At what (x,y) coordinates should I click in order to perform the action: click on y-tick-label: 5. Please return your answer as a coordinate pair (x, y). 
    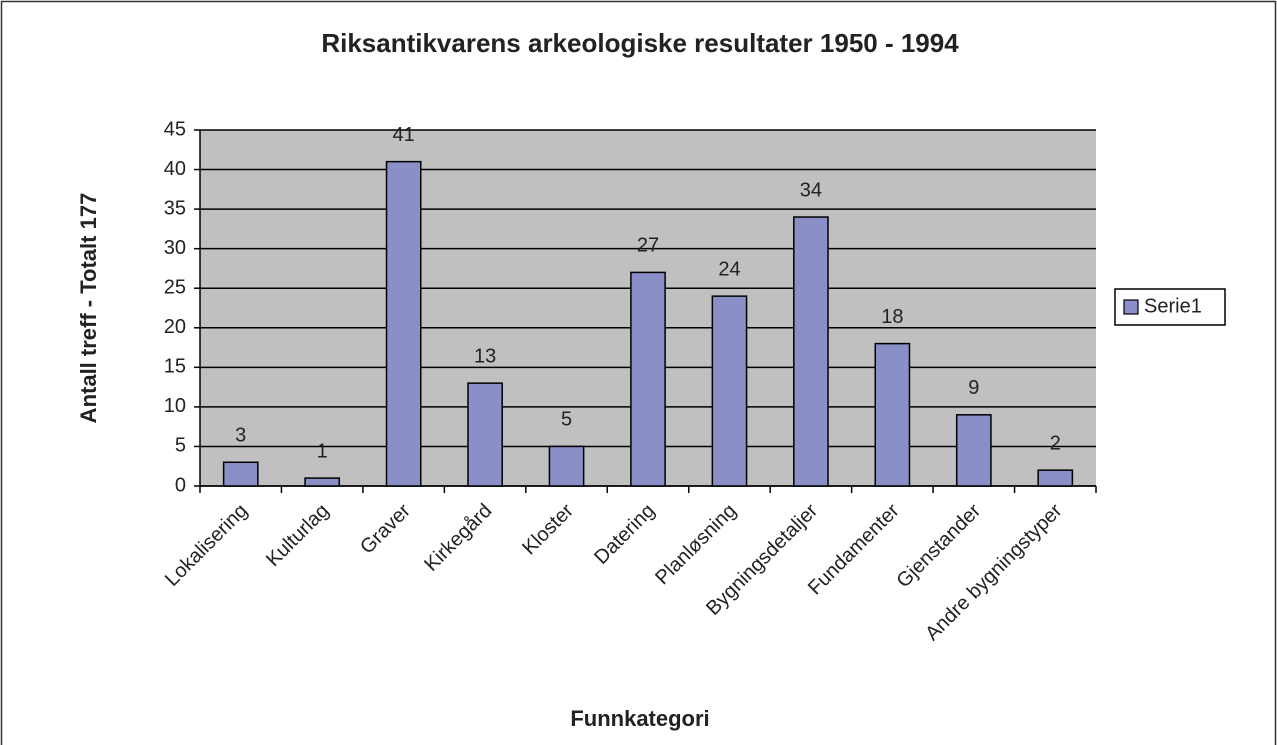
    Looking at the image, I should click on (180, 446).